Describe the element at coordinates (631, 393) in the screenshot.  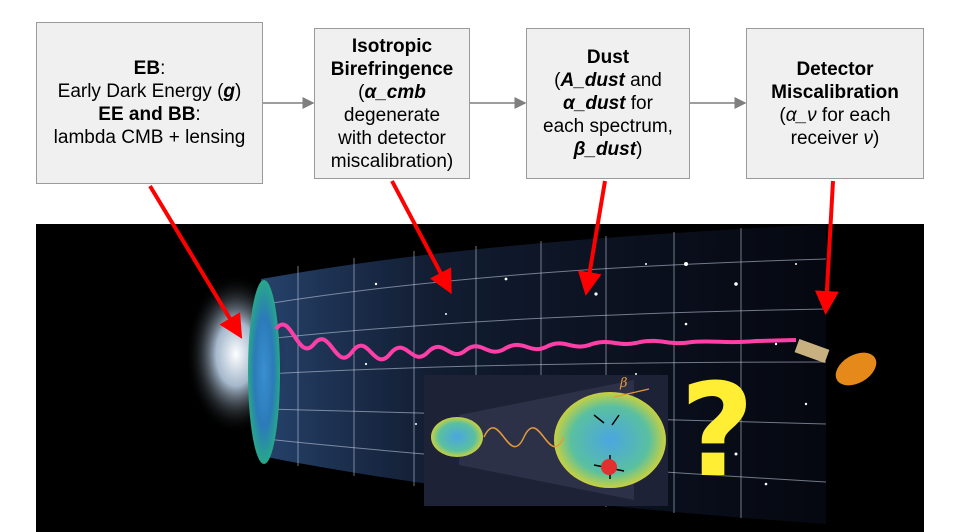
I see `beta-arrow` at that location.